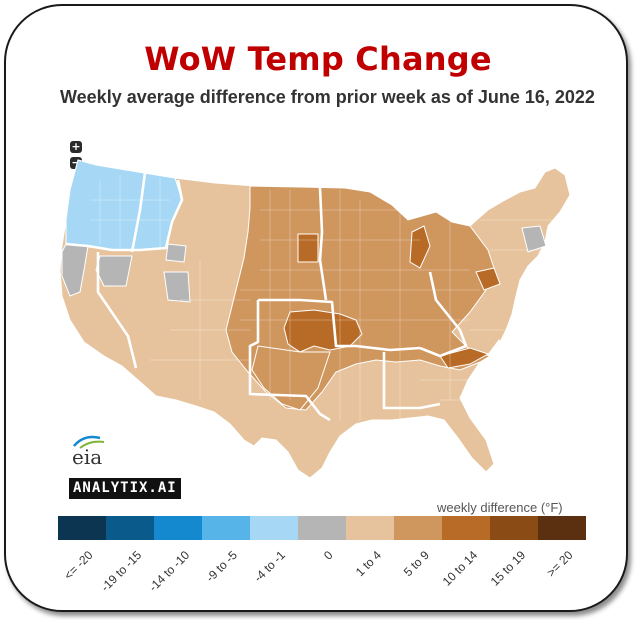 Image resolution: width=636 pixels, height=620 pixels. Describe the element at coordinates (308, 248) in the screenshot. I see `region-dakota-hot` at that location.